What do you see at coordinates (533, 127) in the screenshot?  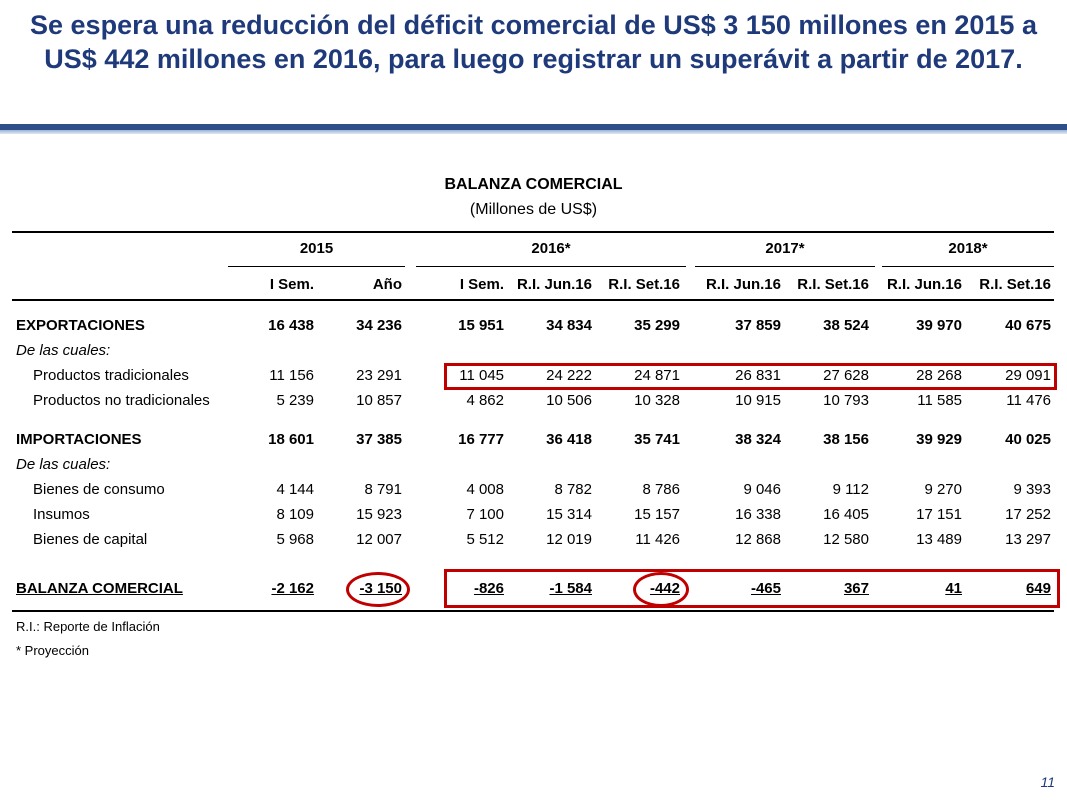 I see `title-rule` at bounding box center [533, 127].